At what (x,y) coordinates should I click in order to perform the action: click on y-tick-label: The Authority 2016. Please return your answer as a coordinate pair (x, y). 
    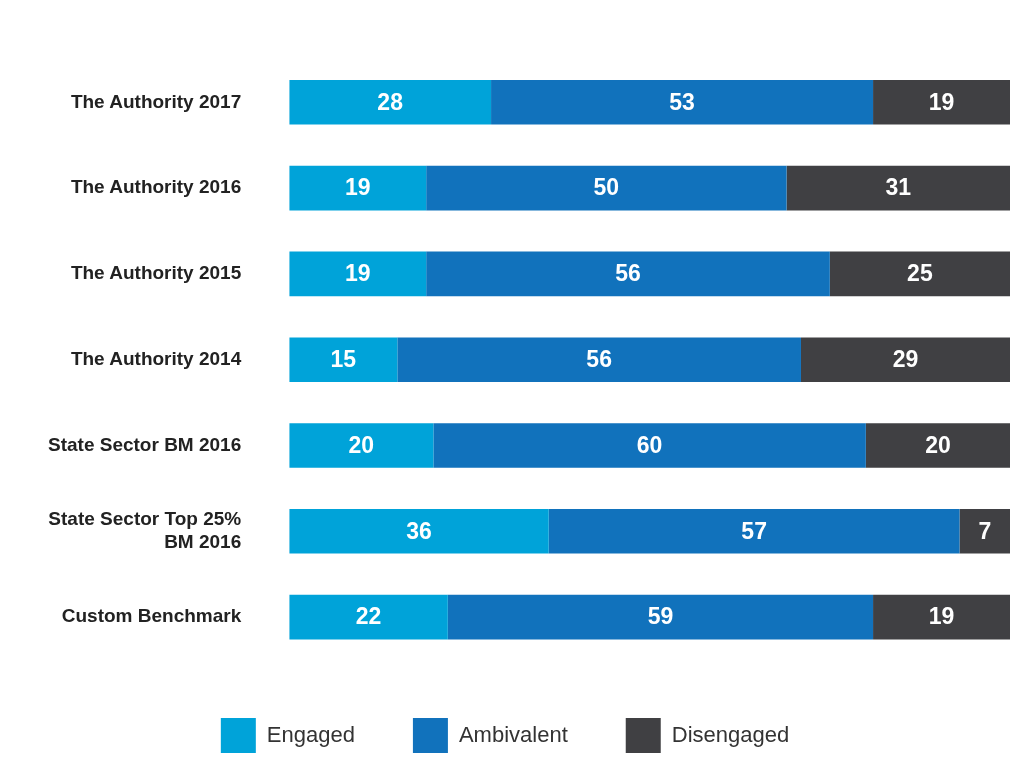
    Looking at the image, I should click on (156, 187).